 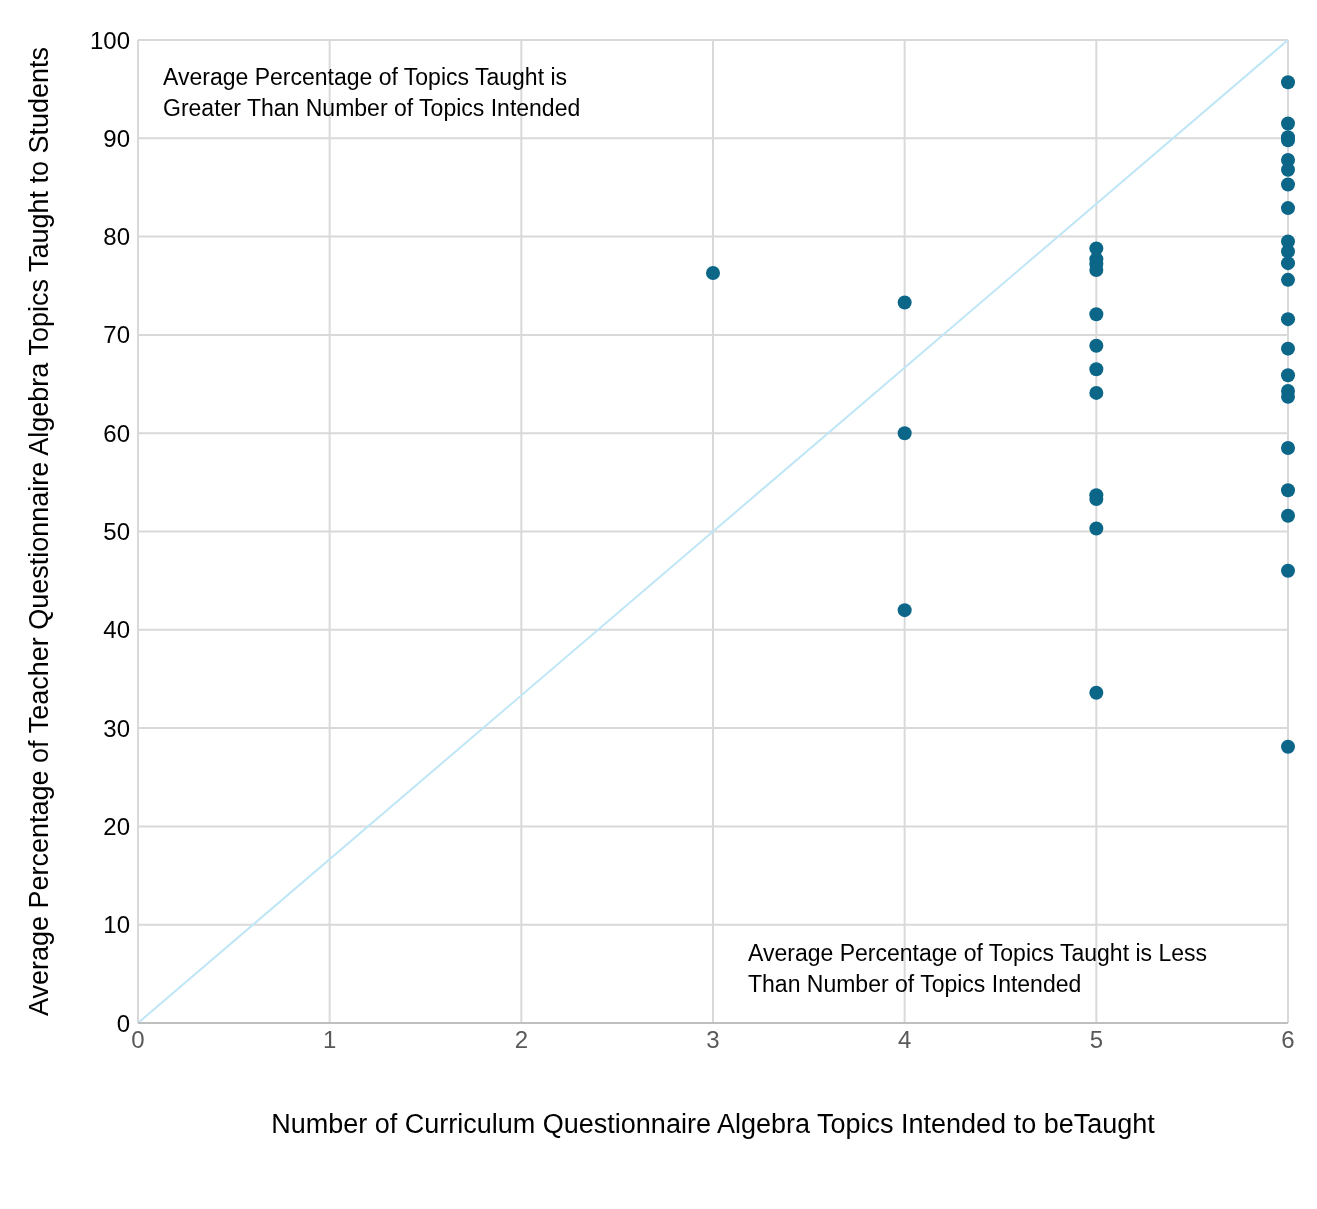 What do you see at coordinates (713, 1124) in the screenshot?
I see `x-axis-title: Number of Curriculum Questionnaire Algebra Topics Intended to beTaught` at bounding box center [713, 1124].